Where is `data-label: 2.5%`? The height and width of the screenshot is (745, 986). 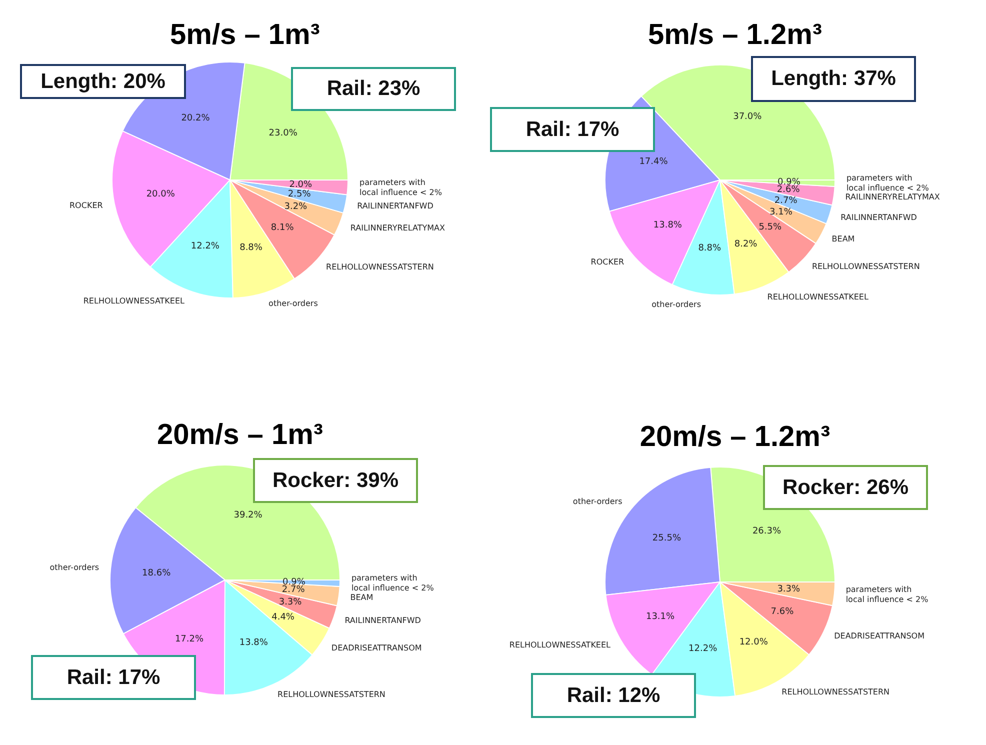 data-label: 2.5% is located at coordinates (300, 195).